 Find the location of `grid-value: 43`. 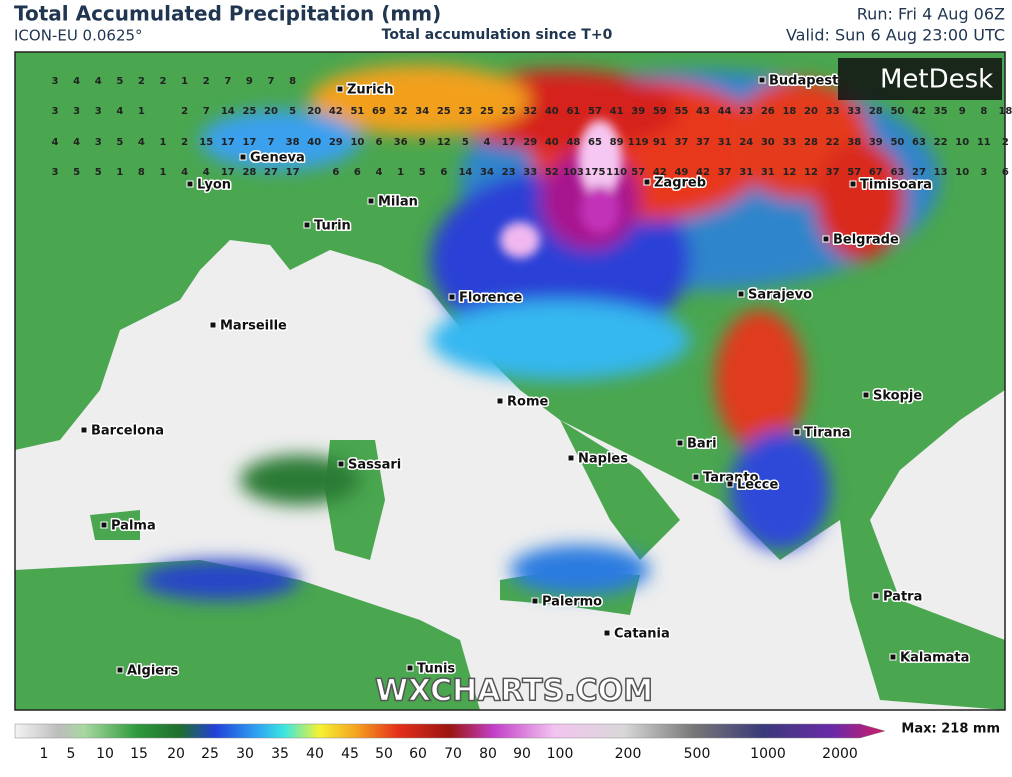

grid-value: 43 is located at coordinates (703, 111).